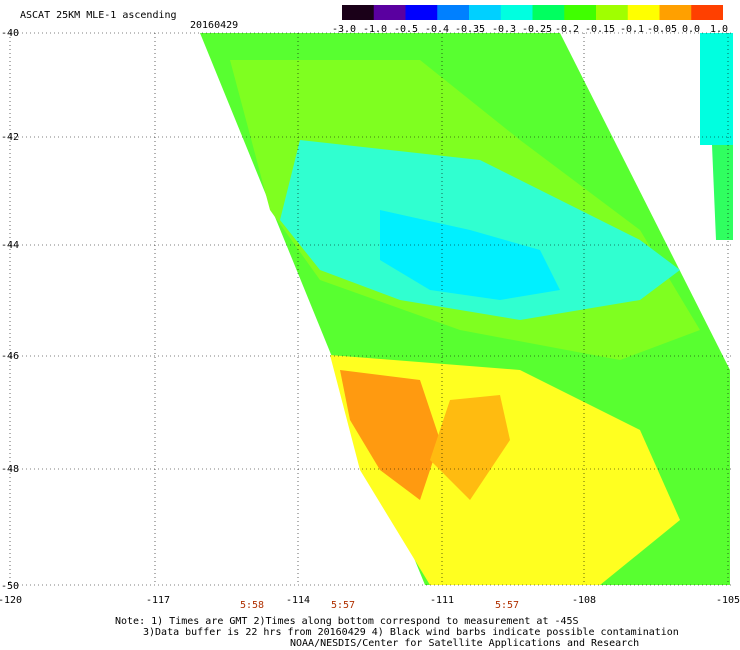 This screenshot has height=650, width=740. What do you see at coordinates (390, 435) in the screenshot?
I see `swath-orange-region` at bounding box center [390, 435].